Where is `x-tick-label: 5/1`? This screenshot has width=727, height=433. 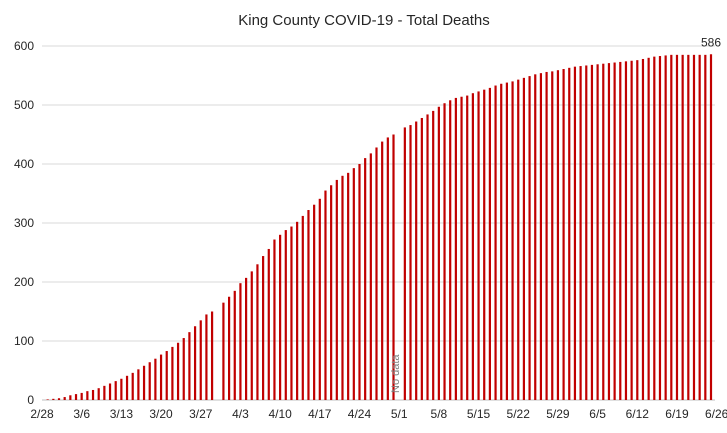 x-tick-label: 5/1 is located at coordinates (399, 414).